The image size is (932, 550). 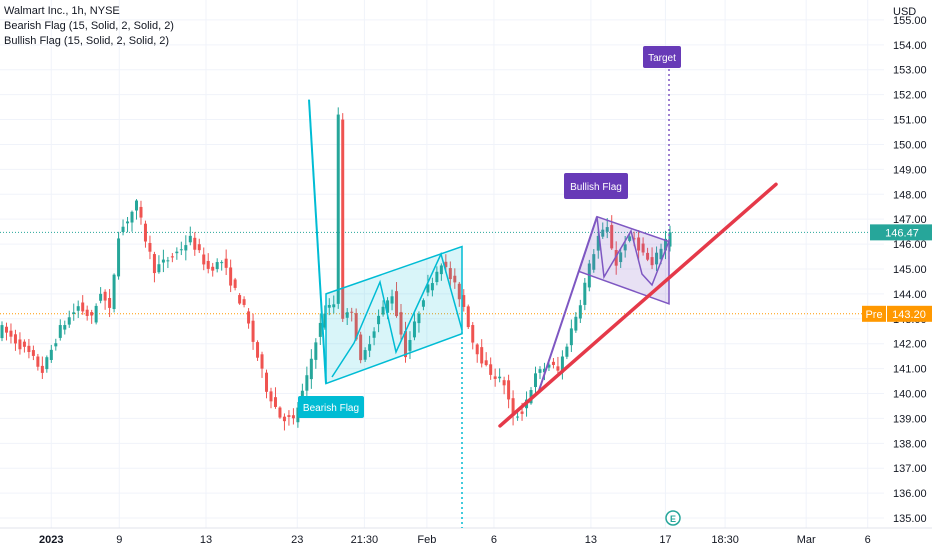 I want to click on y-tick-label: 152.00, so click(x=910, y=96).